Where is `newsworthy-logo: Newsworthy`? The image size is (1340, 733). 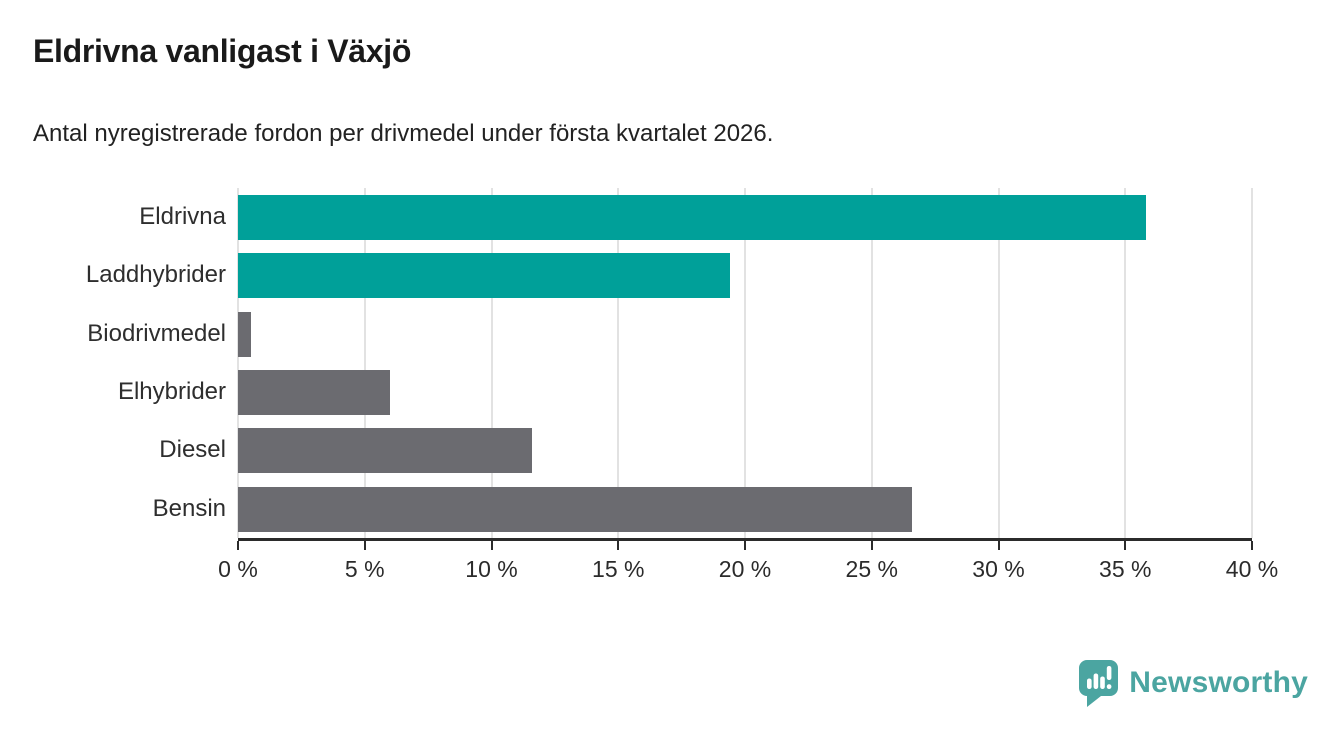 newsworthy-logo: Newsworthy is located at coordinates (1193, 683).